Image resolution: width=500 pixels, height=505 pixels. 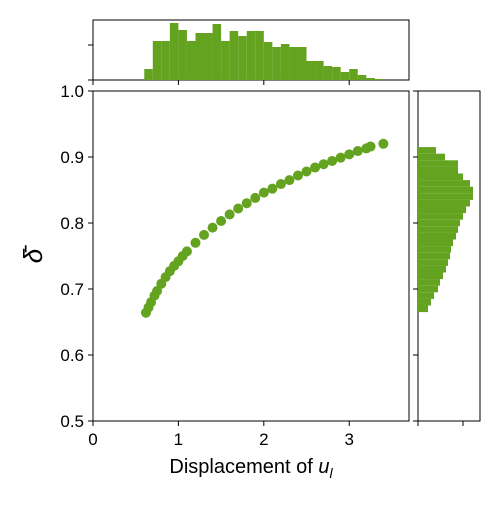 What do you see at coordinates (243, 467) in the screenshot?
I see `x-label-text: Displacement of` at bounding box center [243, 467].